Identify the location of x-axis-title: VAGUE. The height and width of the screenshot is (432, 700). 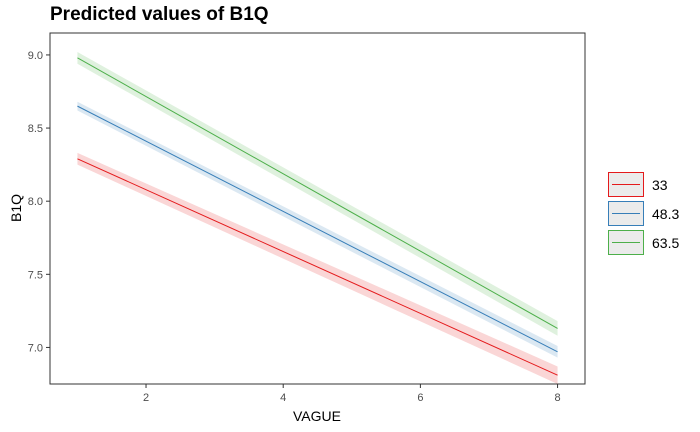
(317, 416).